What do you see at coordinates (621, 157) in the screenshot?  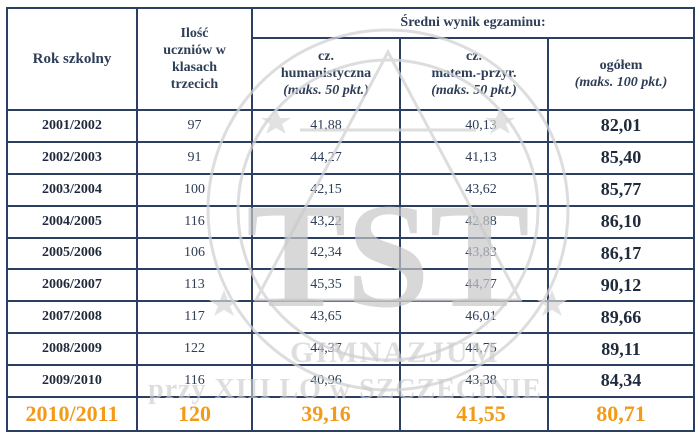 I see `cell-total: 85,40` at bounding box center [621, 157].